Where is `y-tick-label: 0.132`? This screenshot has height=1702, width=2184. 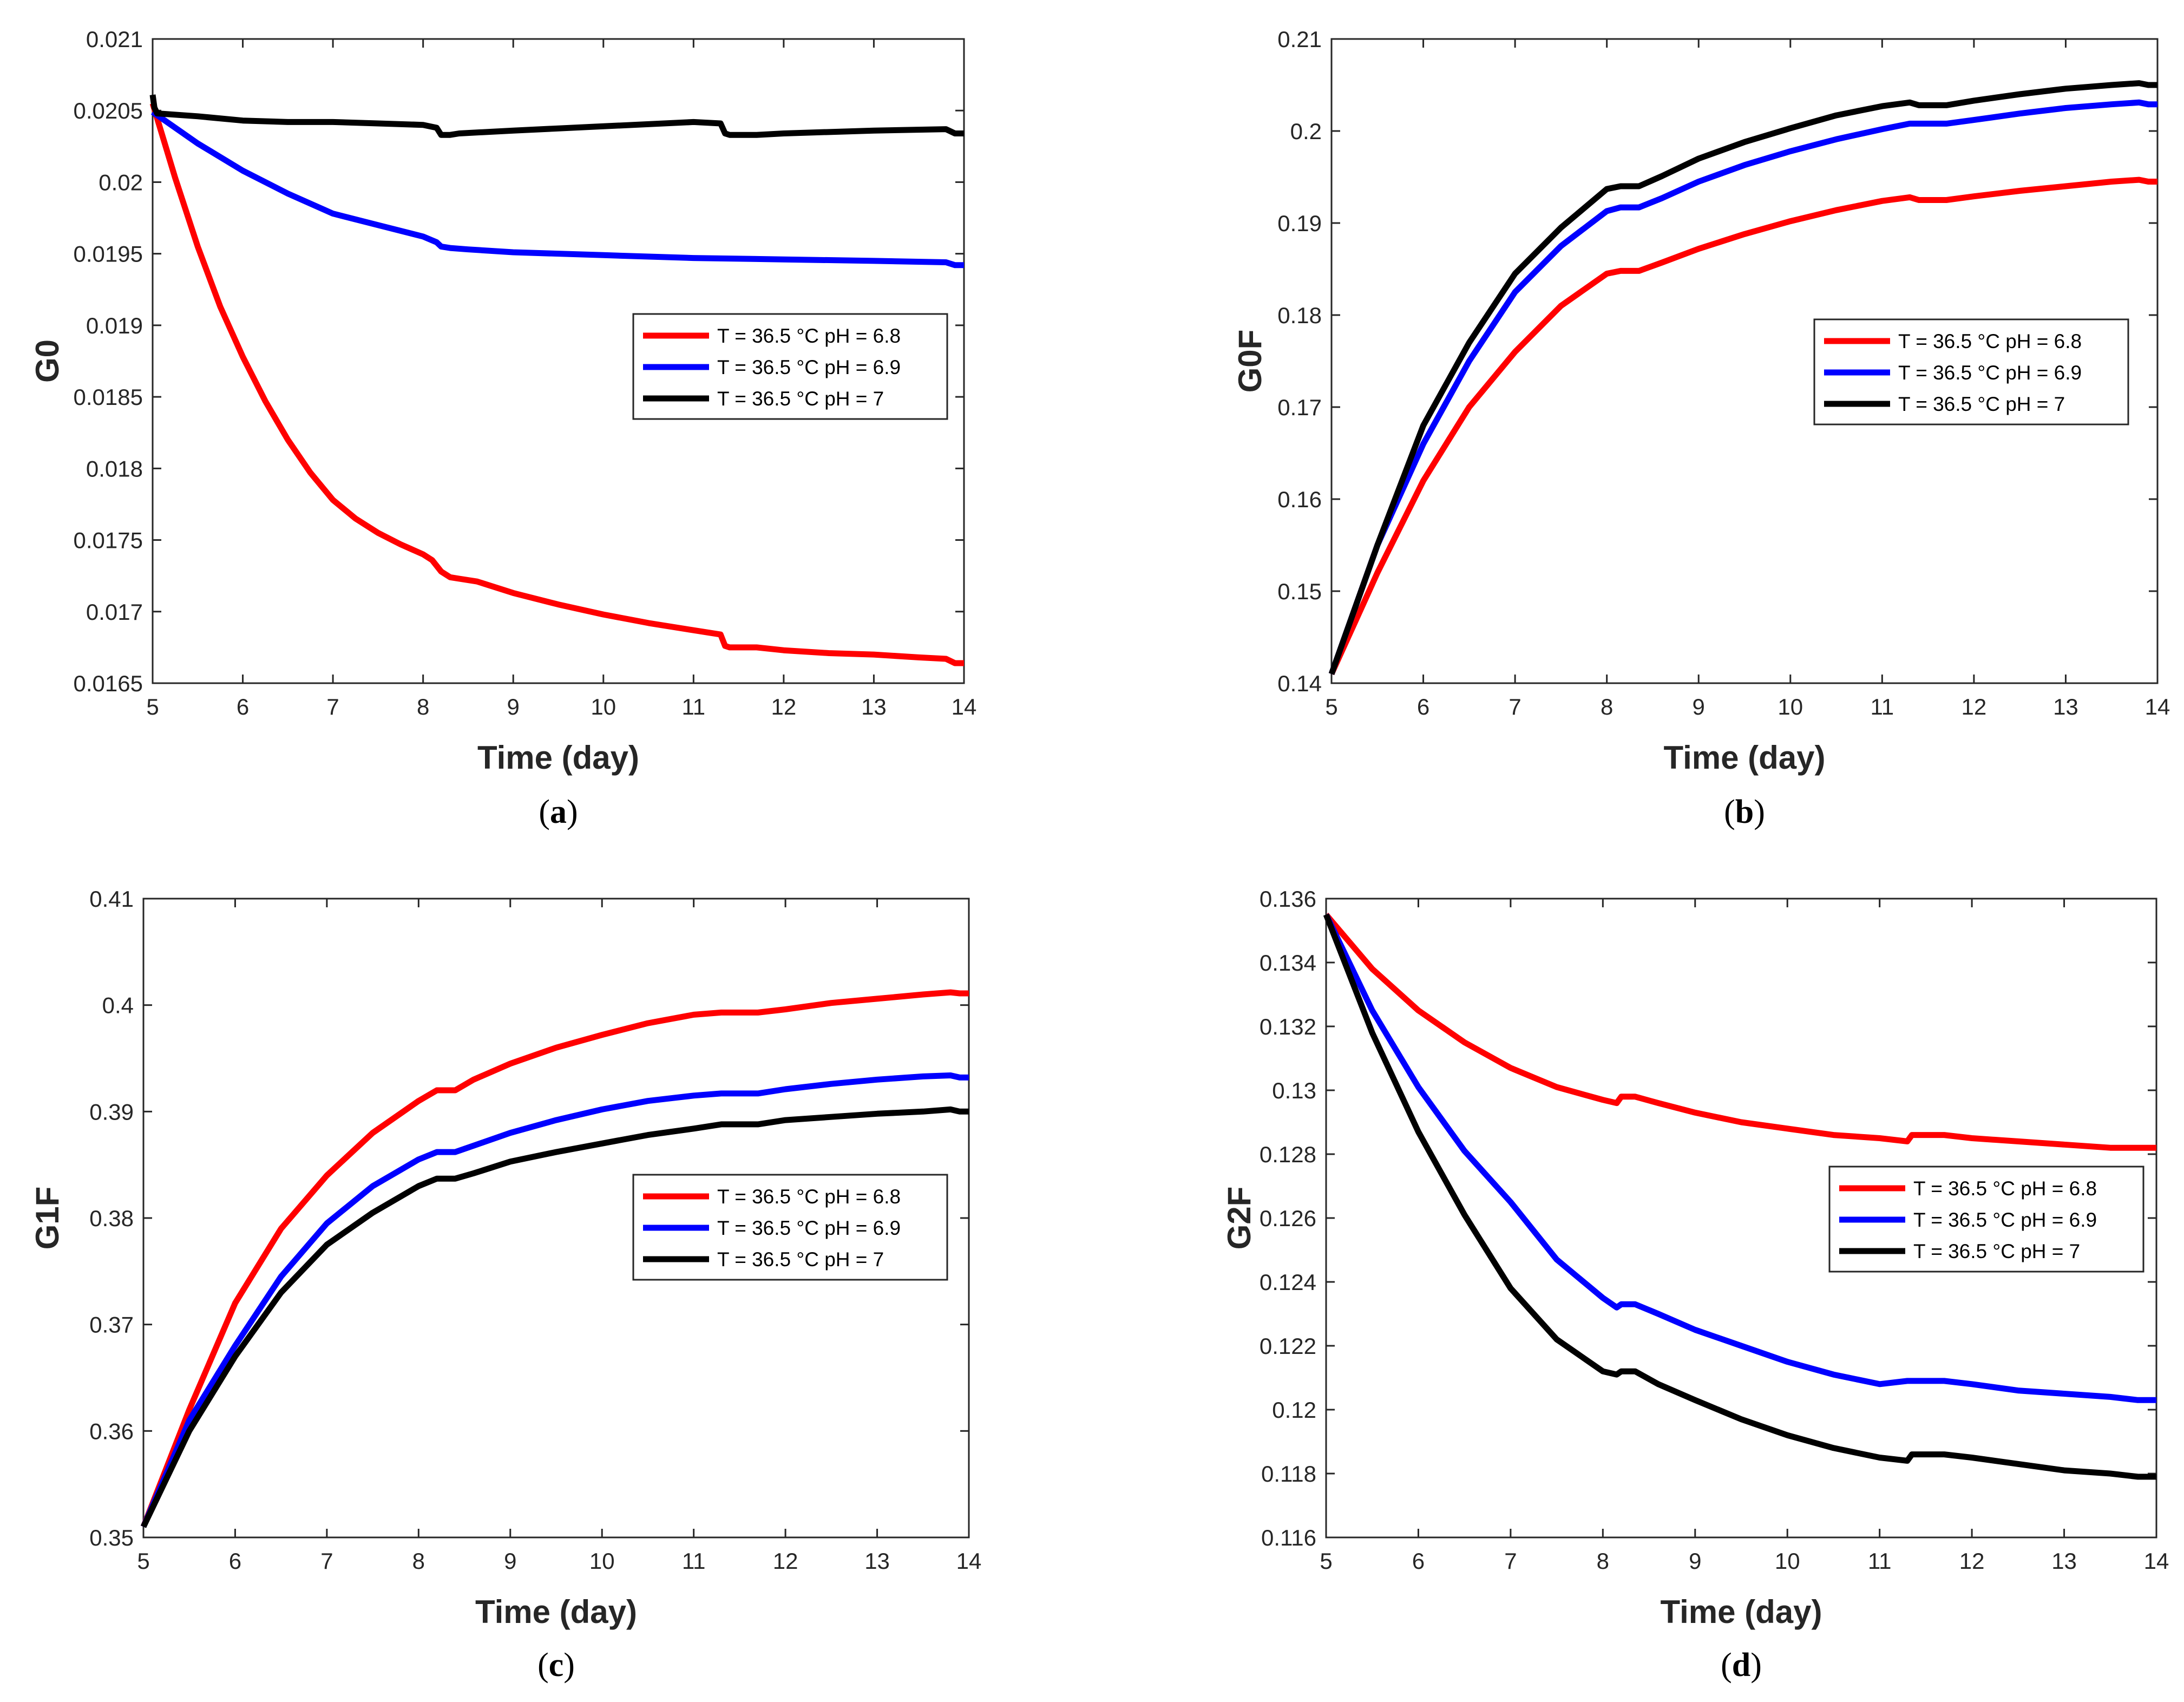 y-tick-label: 0.132 is located at coordinates (1288, 1026).